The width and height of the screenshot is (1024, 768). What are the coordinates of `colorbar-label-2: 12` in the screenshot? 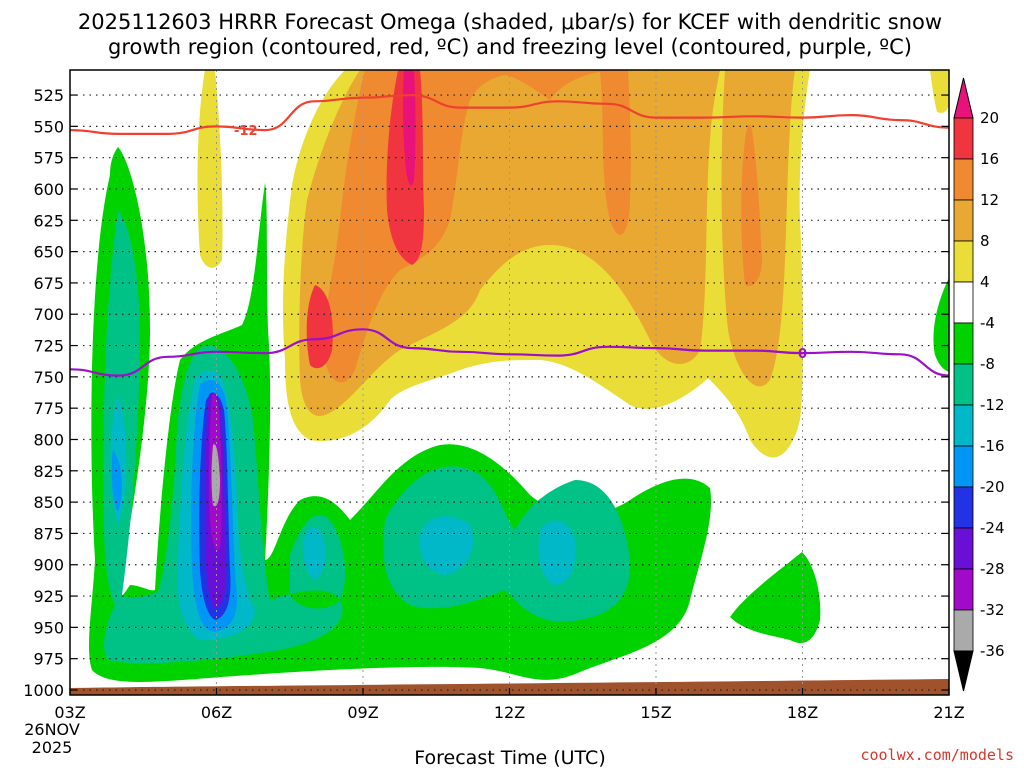 It's located at (989, 200).